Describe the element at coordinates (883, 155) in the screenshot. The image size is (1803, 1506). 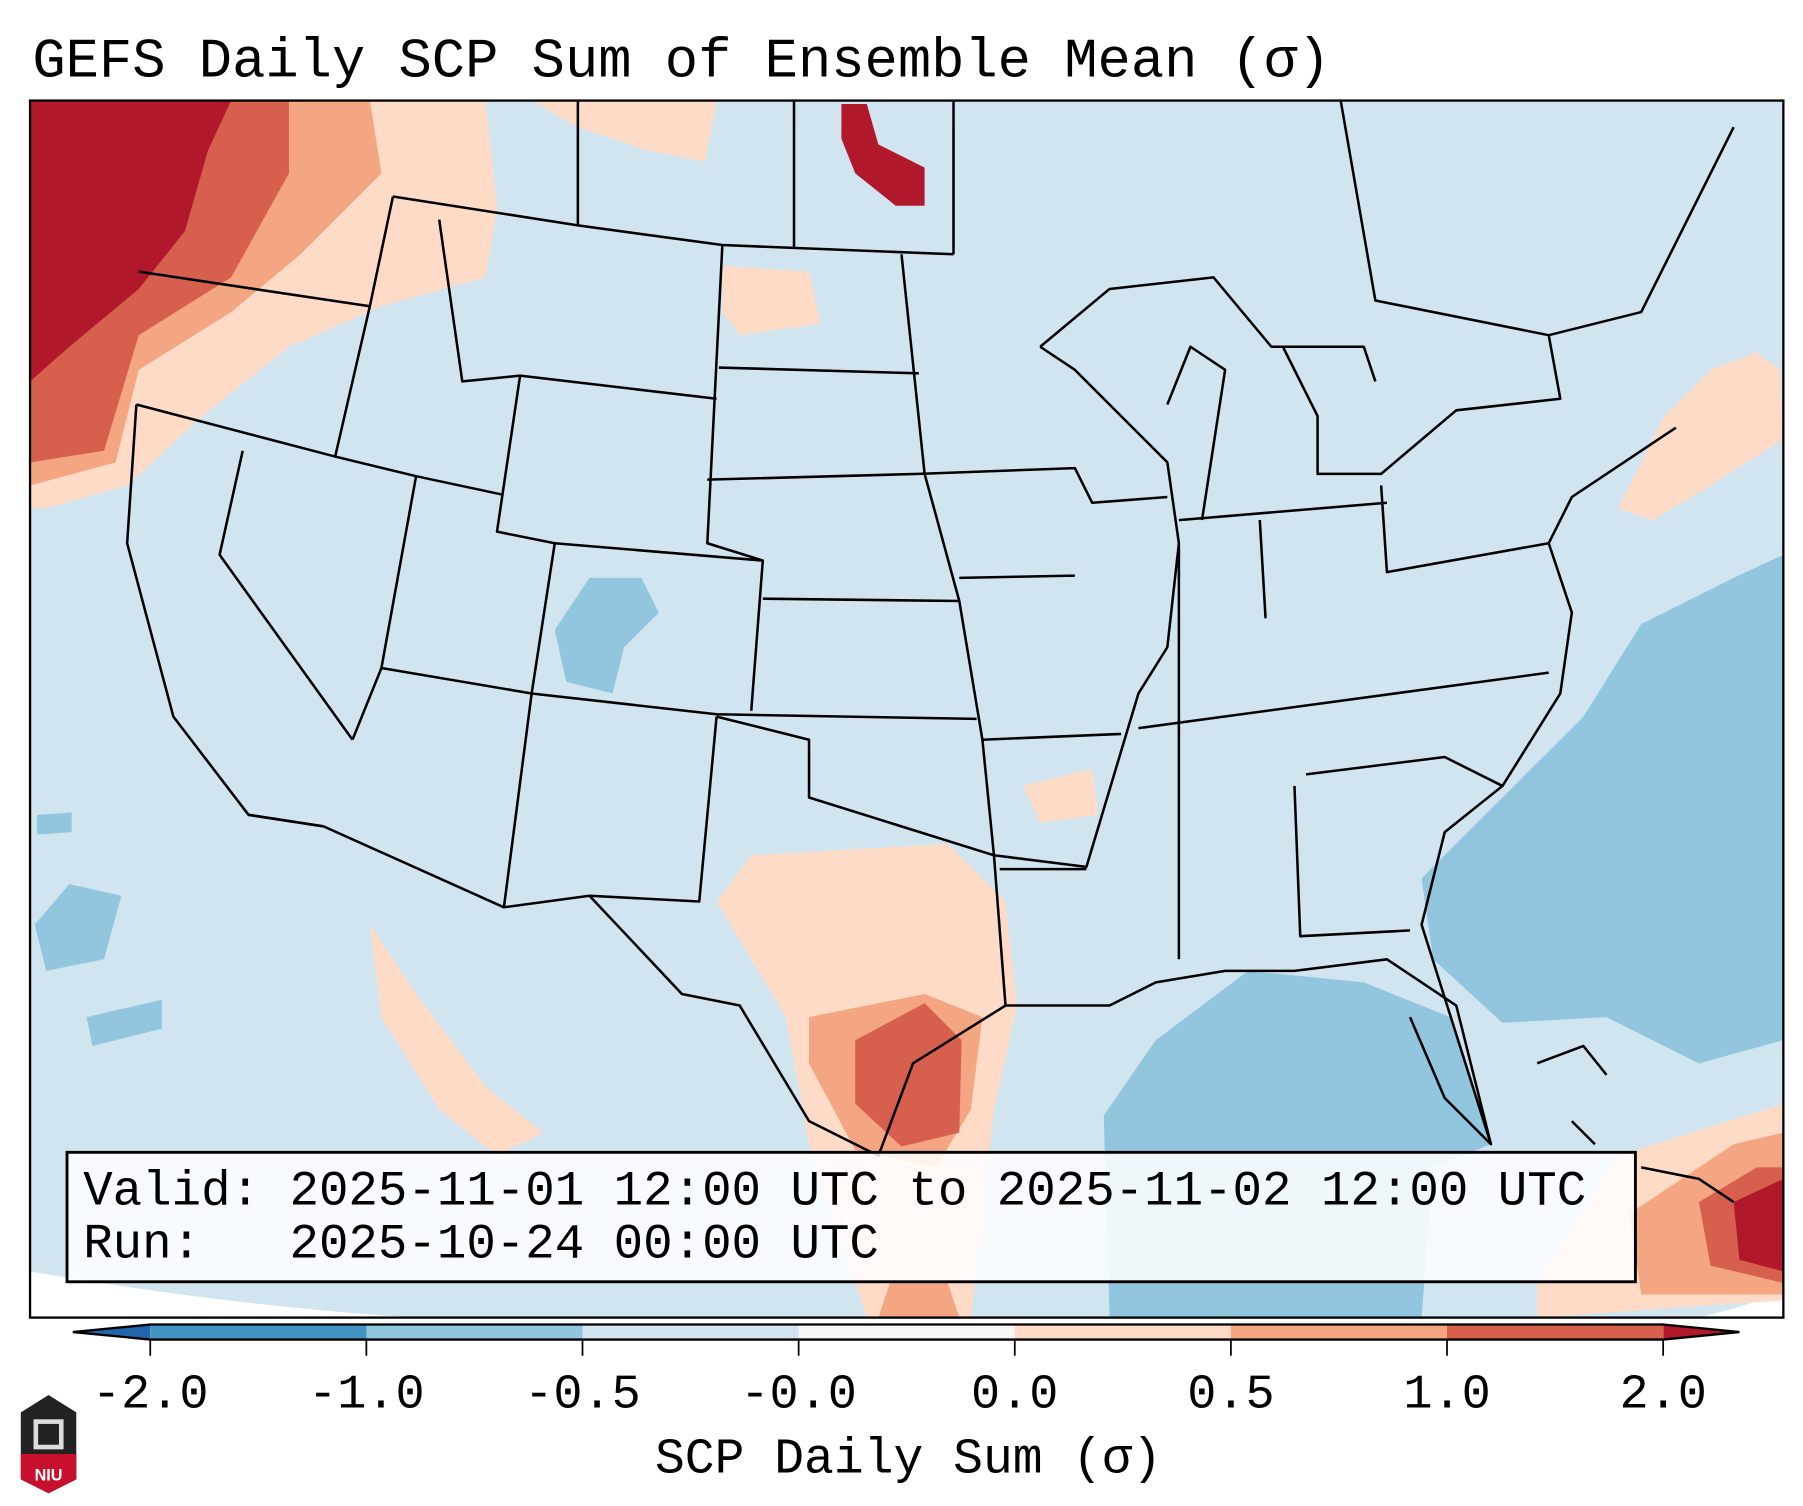
I see `anomaly-canada-red` at that location.